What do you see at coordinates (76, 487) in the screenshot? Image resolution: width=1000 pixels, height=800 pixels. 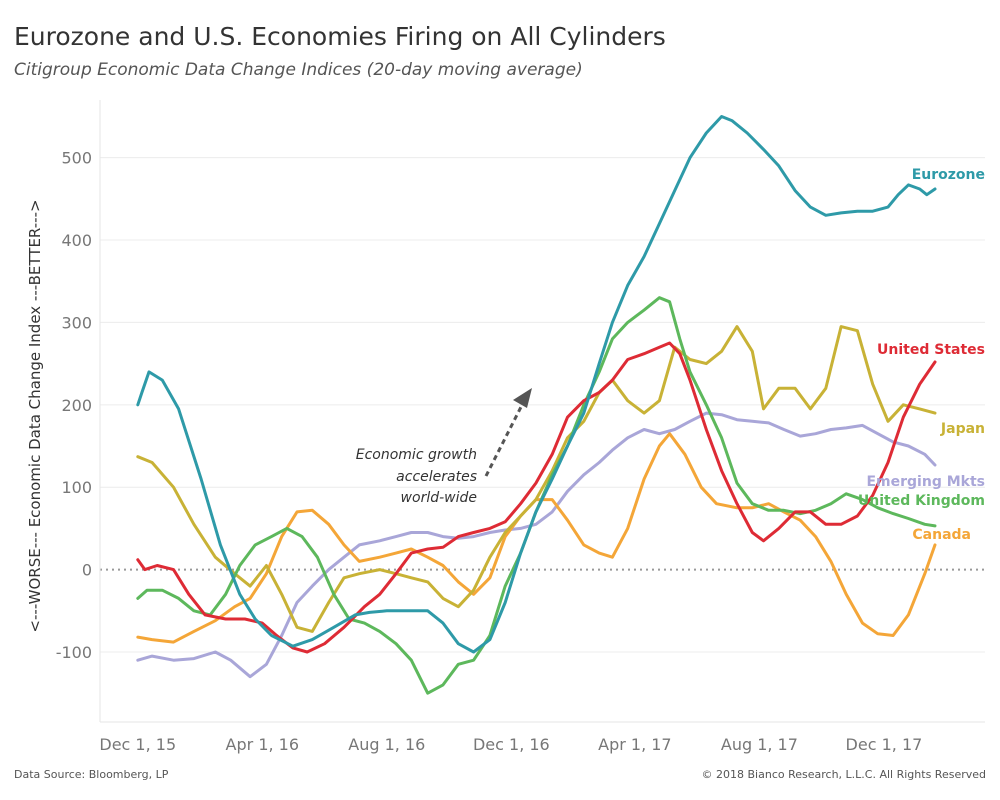 I see `y-tick-label: 100` at bounding box center [76, 487].